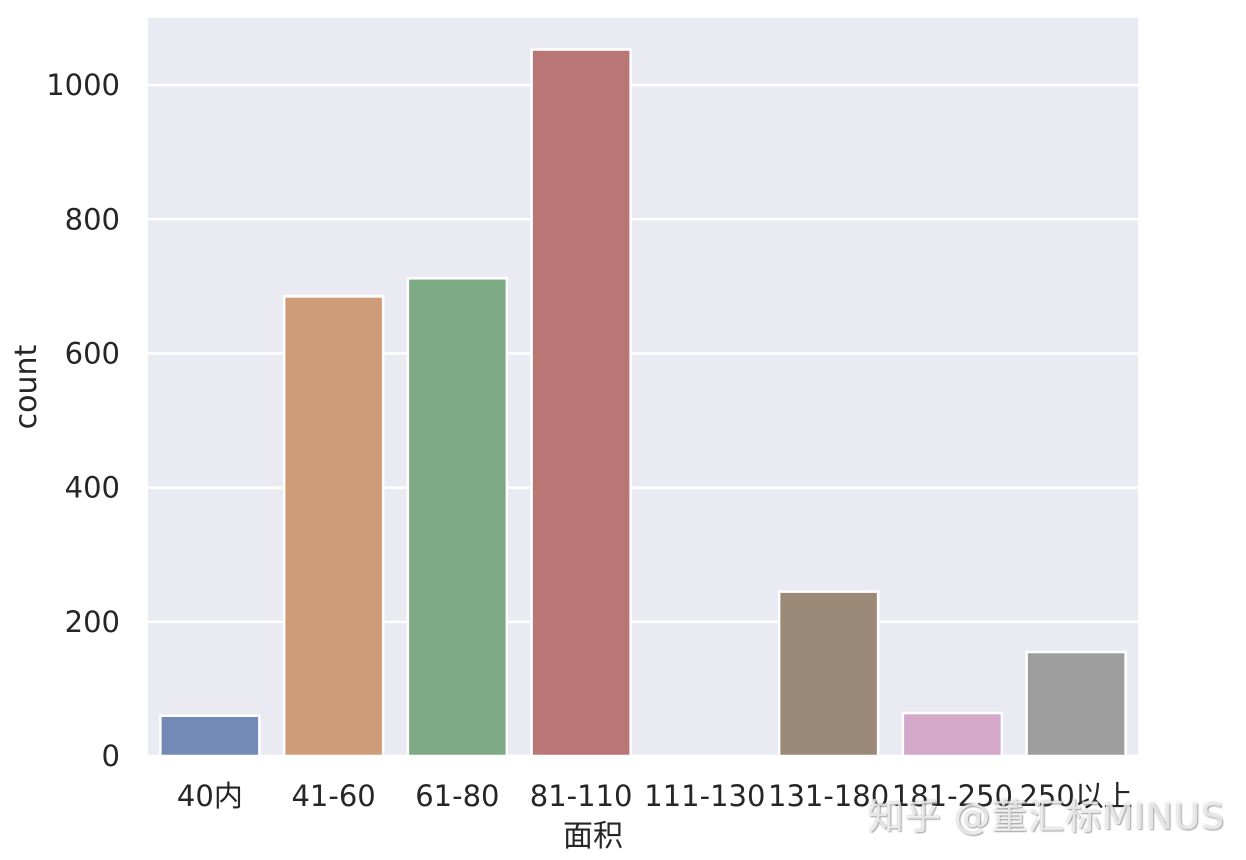  Describe the element at coordinates (952, 796) in the screenshot. I see `x-tick-label: 181-250` at that location.